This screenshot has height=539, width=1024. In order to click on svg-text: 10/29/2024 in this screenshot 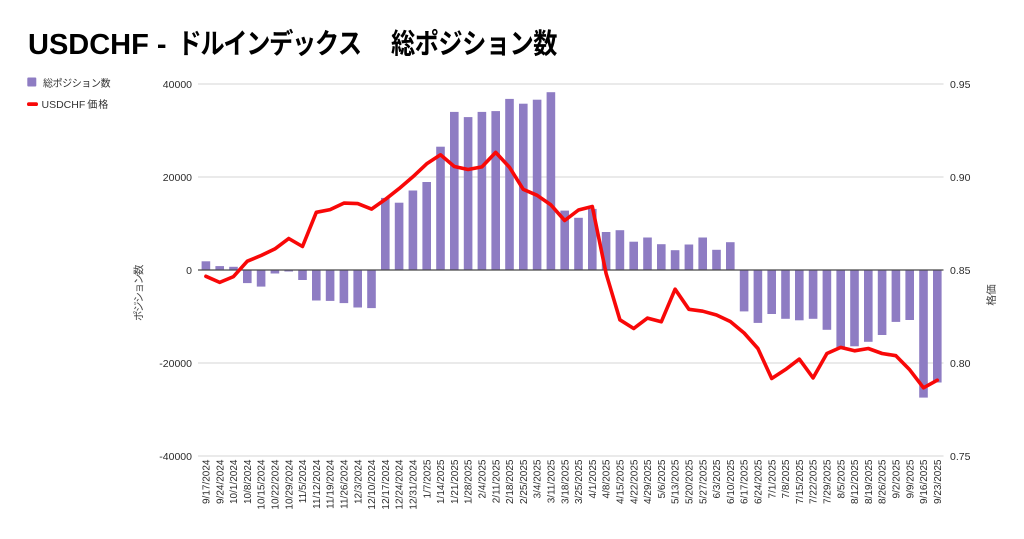, I will do `click(289, 484)`.